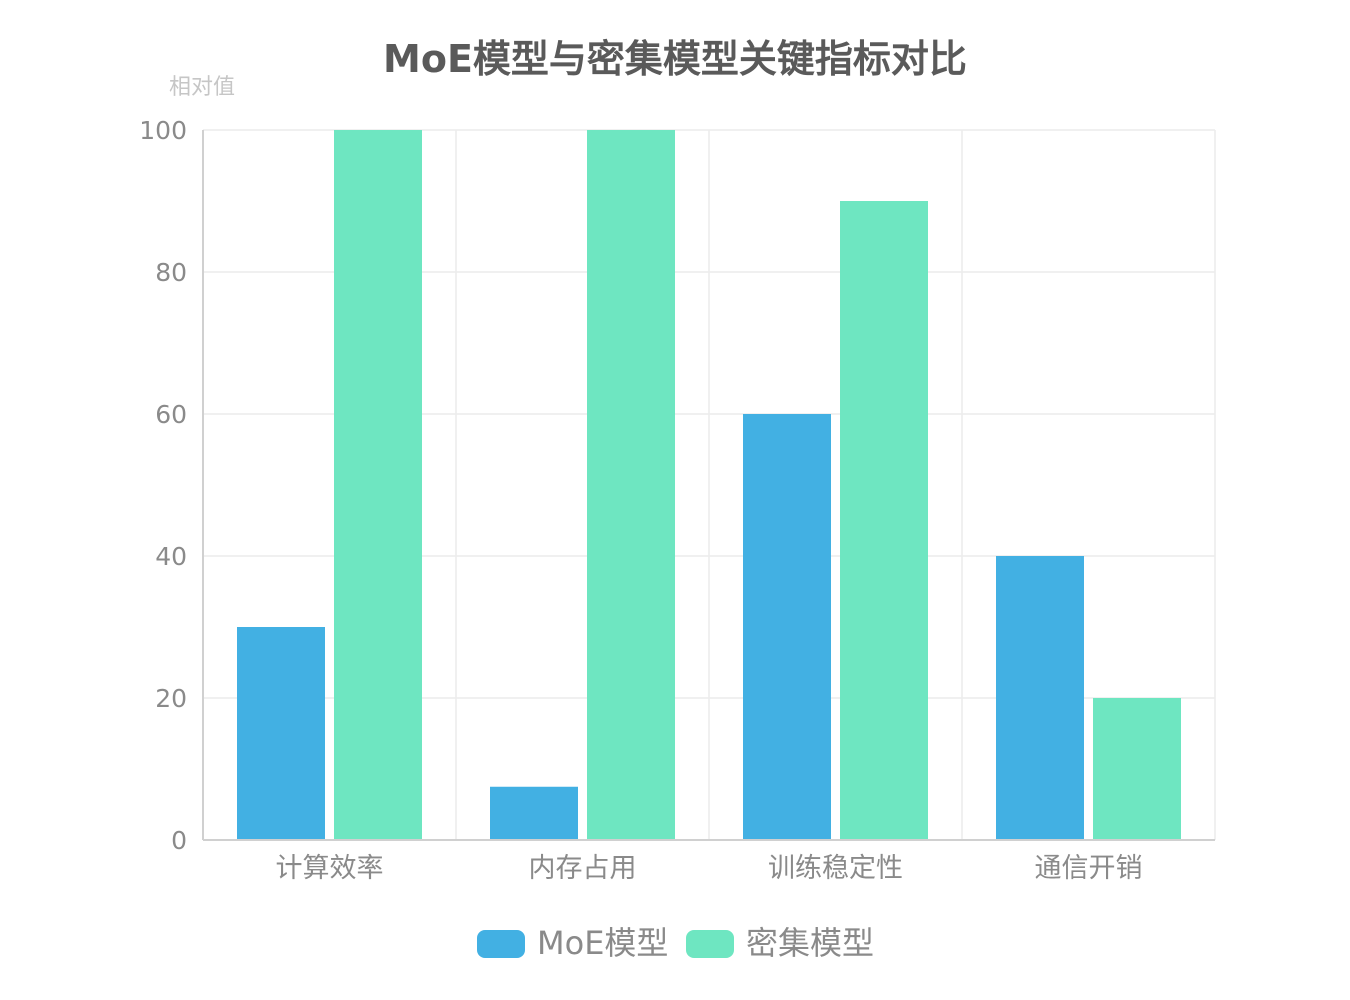  Describe the element at coordinates (179, 840) in the screenshot. I see `y-tick-label: 0` at that location.